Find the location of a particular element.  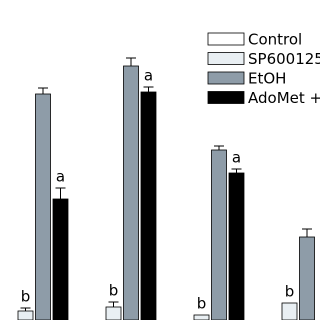

legend-label: Control is located at coordinates (275, 40).